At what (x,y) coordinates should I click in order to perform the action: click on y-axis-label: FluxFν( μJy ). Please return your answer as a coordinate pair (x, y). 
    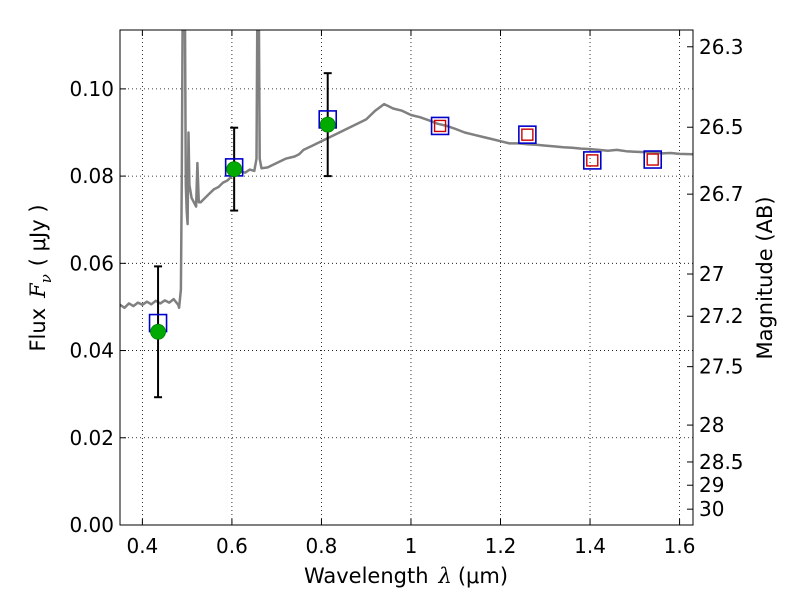
    Looking at the image, I should click on (40, 277).